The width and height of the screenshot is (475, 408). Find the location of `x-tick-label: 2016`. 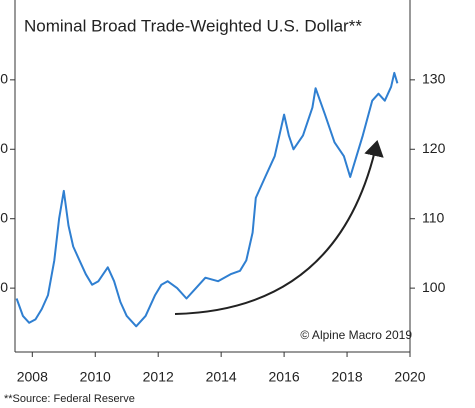

x-tick-label: 2016 is located at coordinates (284, 377).